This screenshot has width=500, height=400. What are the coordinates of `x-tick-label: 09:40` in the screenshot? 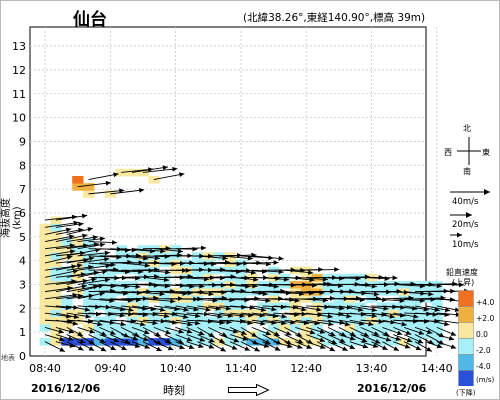 It's located at (110, 368).